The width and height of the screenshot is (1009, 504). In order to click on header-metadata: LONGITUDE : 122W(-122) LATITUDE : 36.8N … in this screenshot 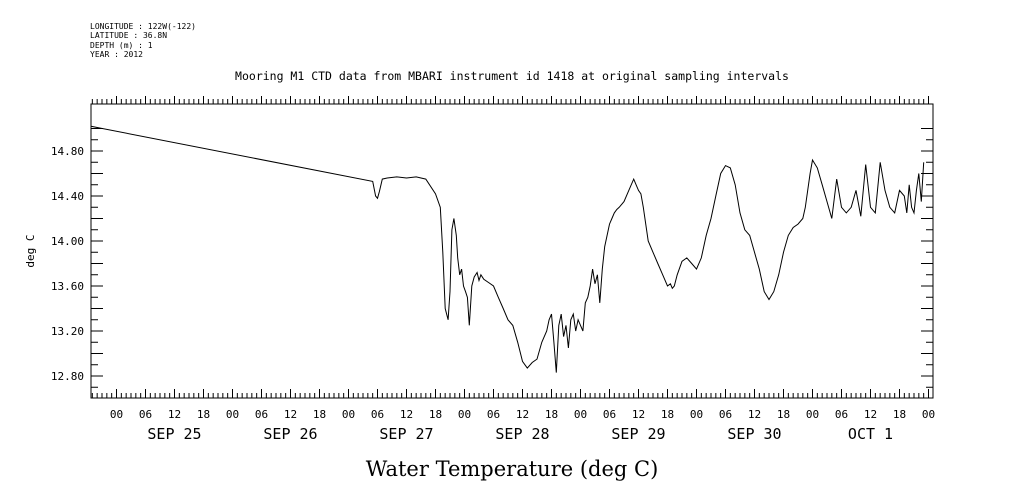, I will do `click(143, 40)`.